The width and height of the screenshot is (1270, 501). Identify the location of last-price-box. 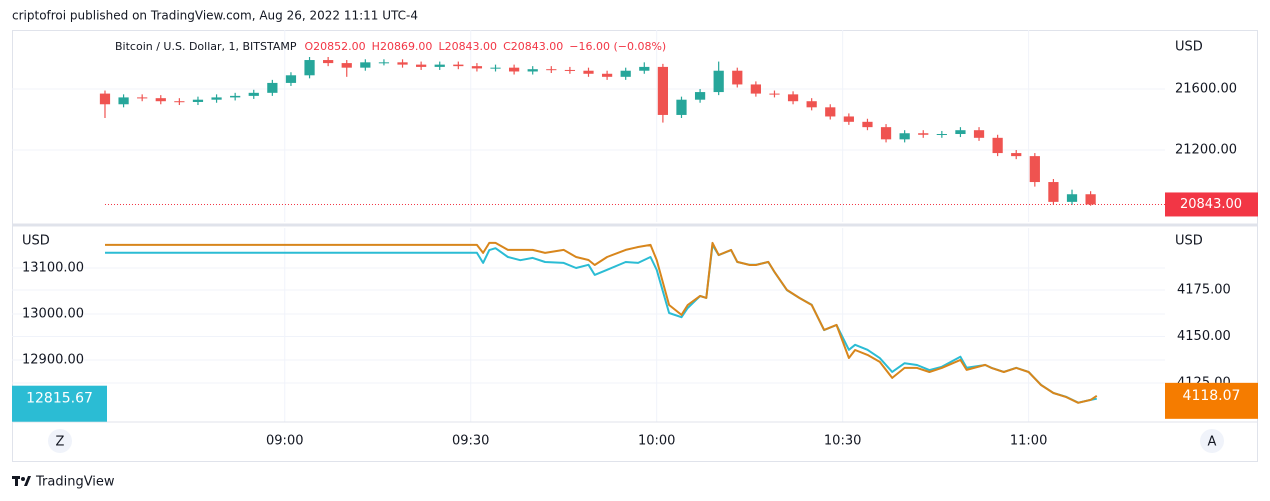
(1211, 204).